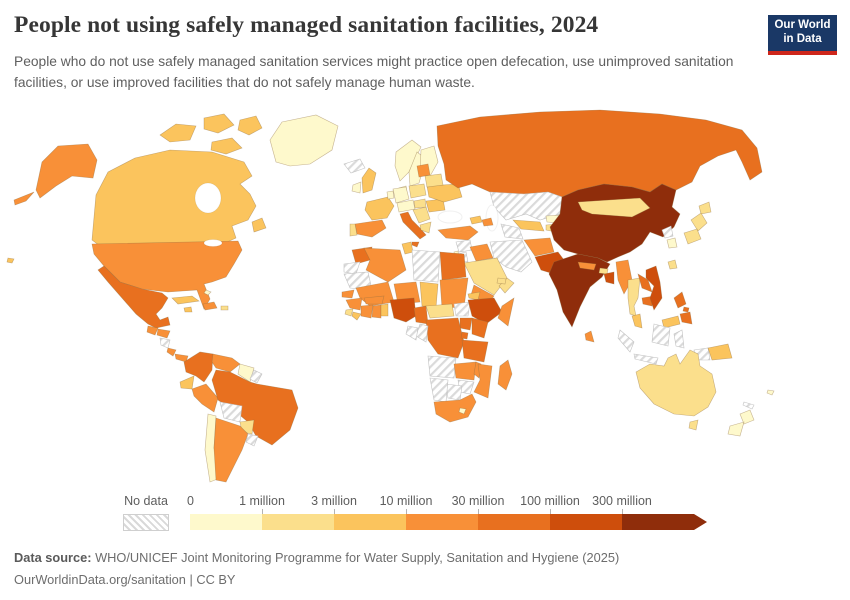 The width and height of the screenshot is (850, 600). I want to click on country-nigeria, so click(403, 310).